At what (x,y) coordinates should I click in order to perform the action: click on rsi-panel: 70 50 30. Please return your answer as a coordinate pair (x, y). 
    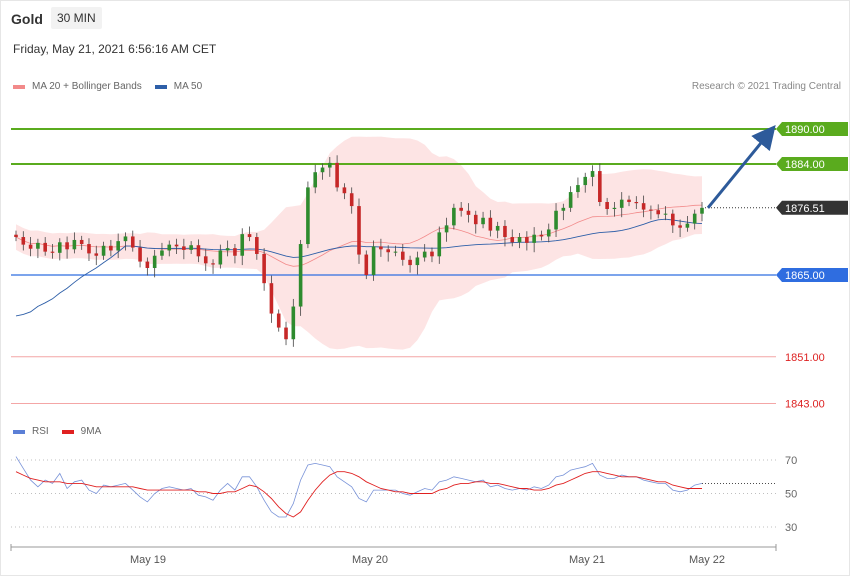
    Looking at the image, I should click on (404, 494).